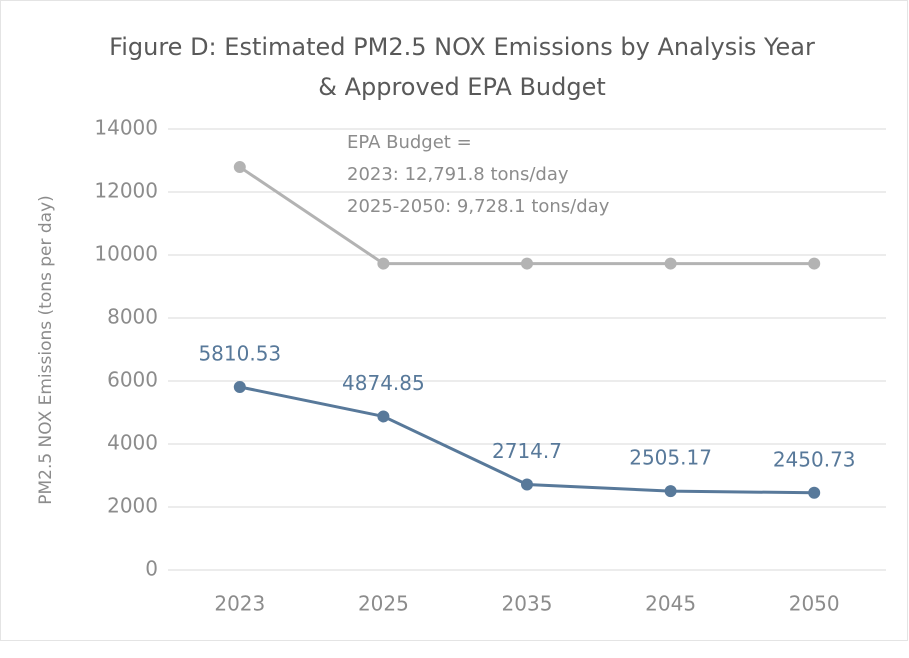  What do you see at coordinates (478, 206) in the screenshot?
I see `annotation: 2025-2050: 9,728.1 tons/day` at bounding box center [478, 206].